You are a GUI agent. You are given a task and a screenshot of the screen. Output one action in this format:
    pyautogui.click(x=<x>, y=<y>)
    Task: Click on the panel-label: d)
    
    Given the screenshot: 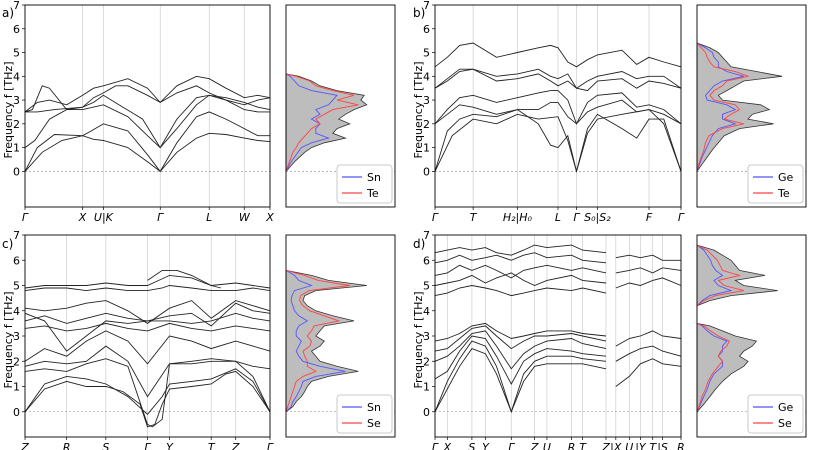 What is the action you would take?
    pyautogui.click(x=419, y=244)
    